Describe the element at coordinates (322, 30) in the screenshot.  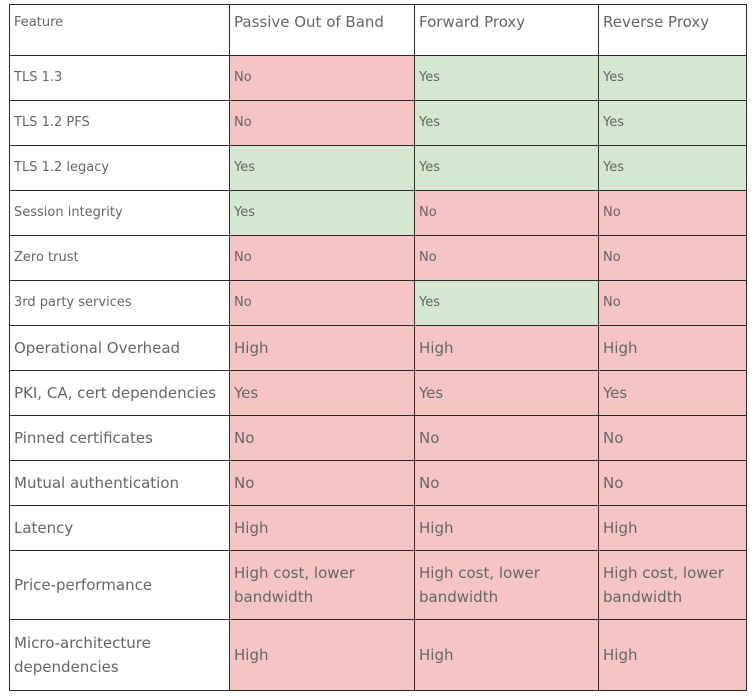
I see `header-passive-out-of-band: Passive Out of Band` at that location.